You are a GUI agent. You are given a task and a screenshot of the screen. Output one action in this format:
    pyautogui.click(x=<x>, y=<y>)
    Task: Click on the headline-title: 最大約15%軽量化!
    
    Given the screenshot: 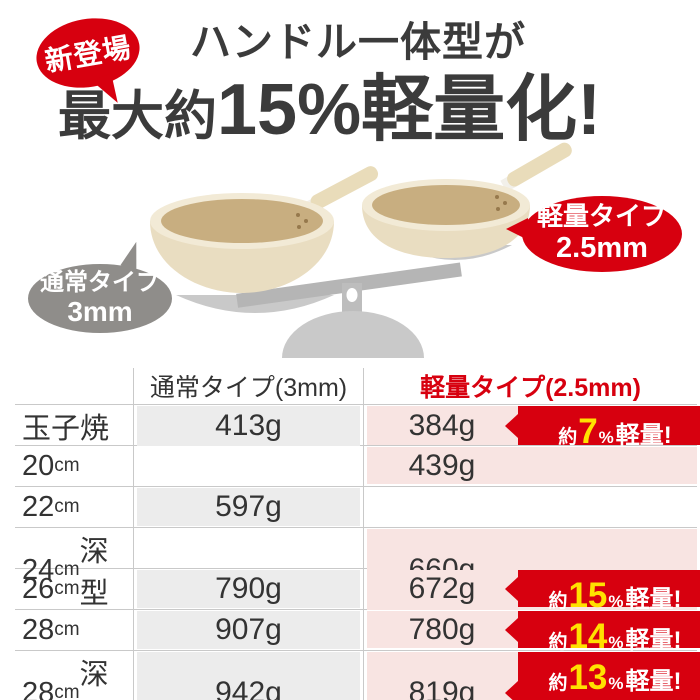 What is the action you would take?
    pyautogui.click(x=330, y=110)
    